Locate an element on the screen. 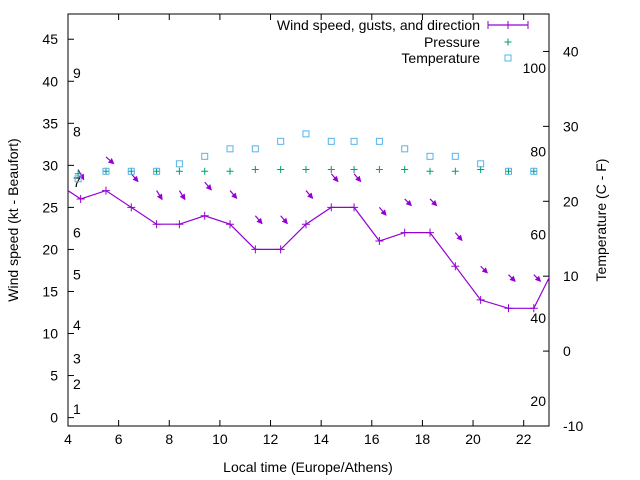 The image size is (640, 480). fahrenheit-label: 20 is located at coordinates (538, 401).